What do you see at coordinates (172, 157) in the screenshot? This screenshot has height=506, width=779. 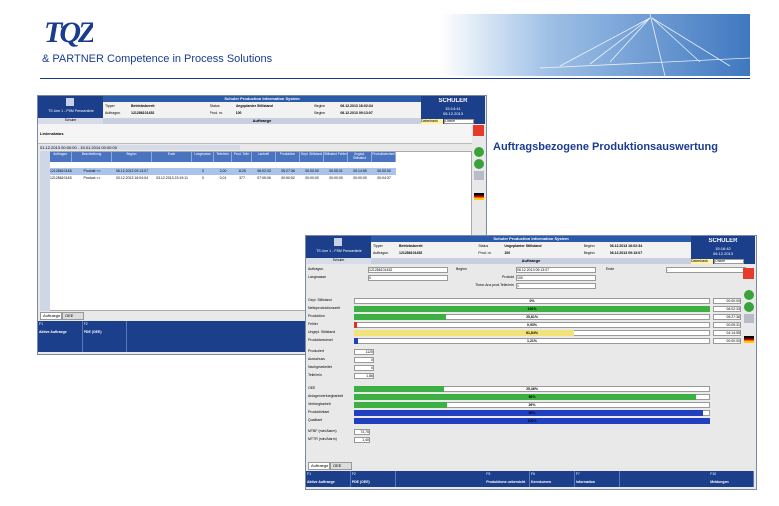 I see `column-header: Ende` at bounding box center [172, 157].